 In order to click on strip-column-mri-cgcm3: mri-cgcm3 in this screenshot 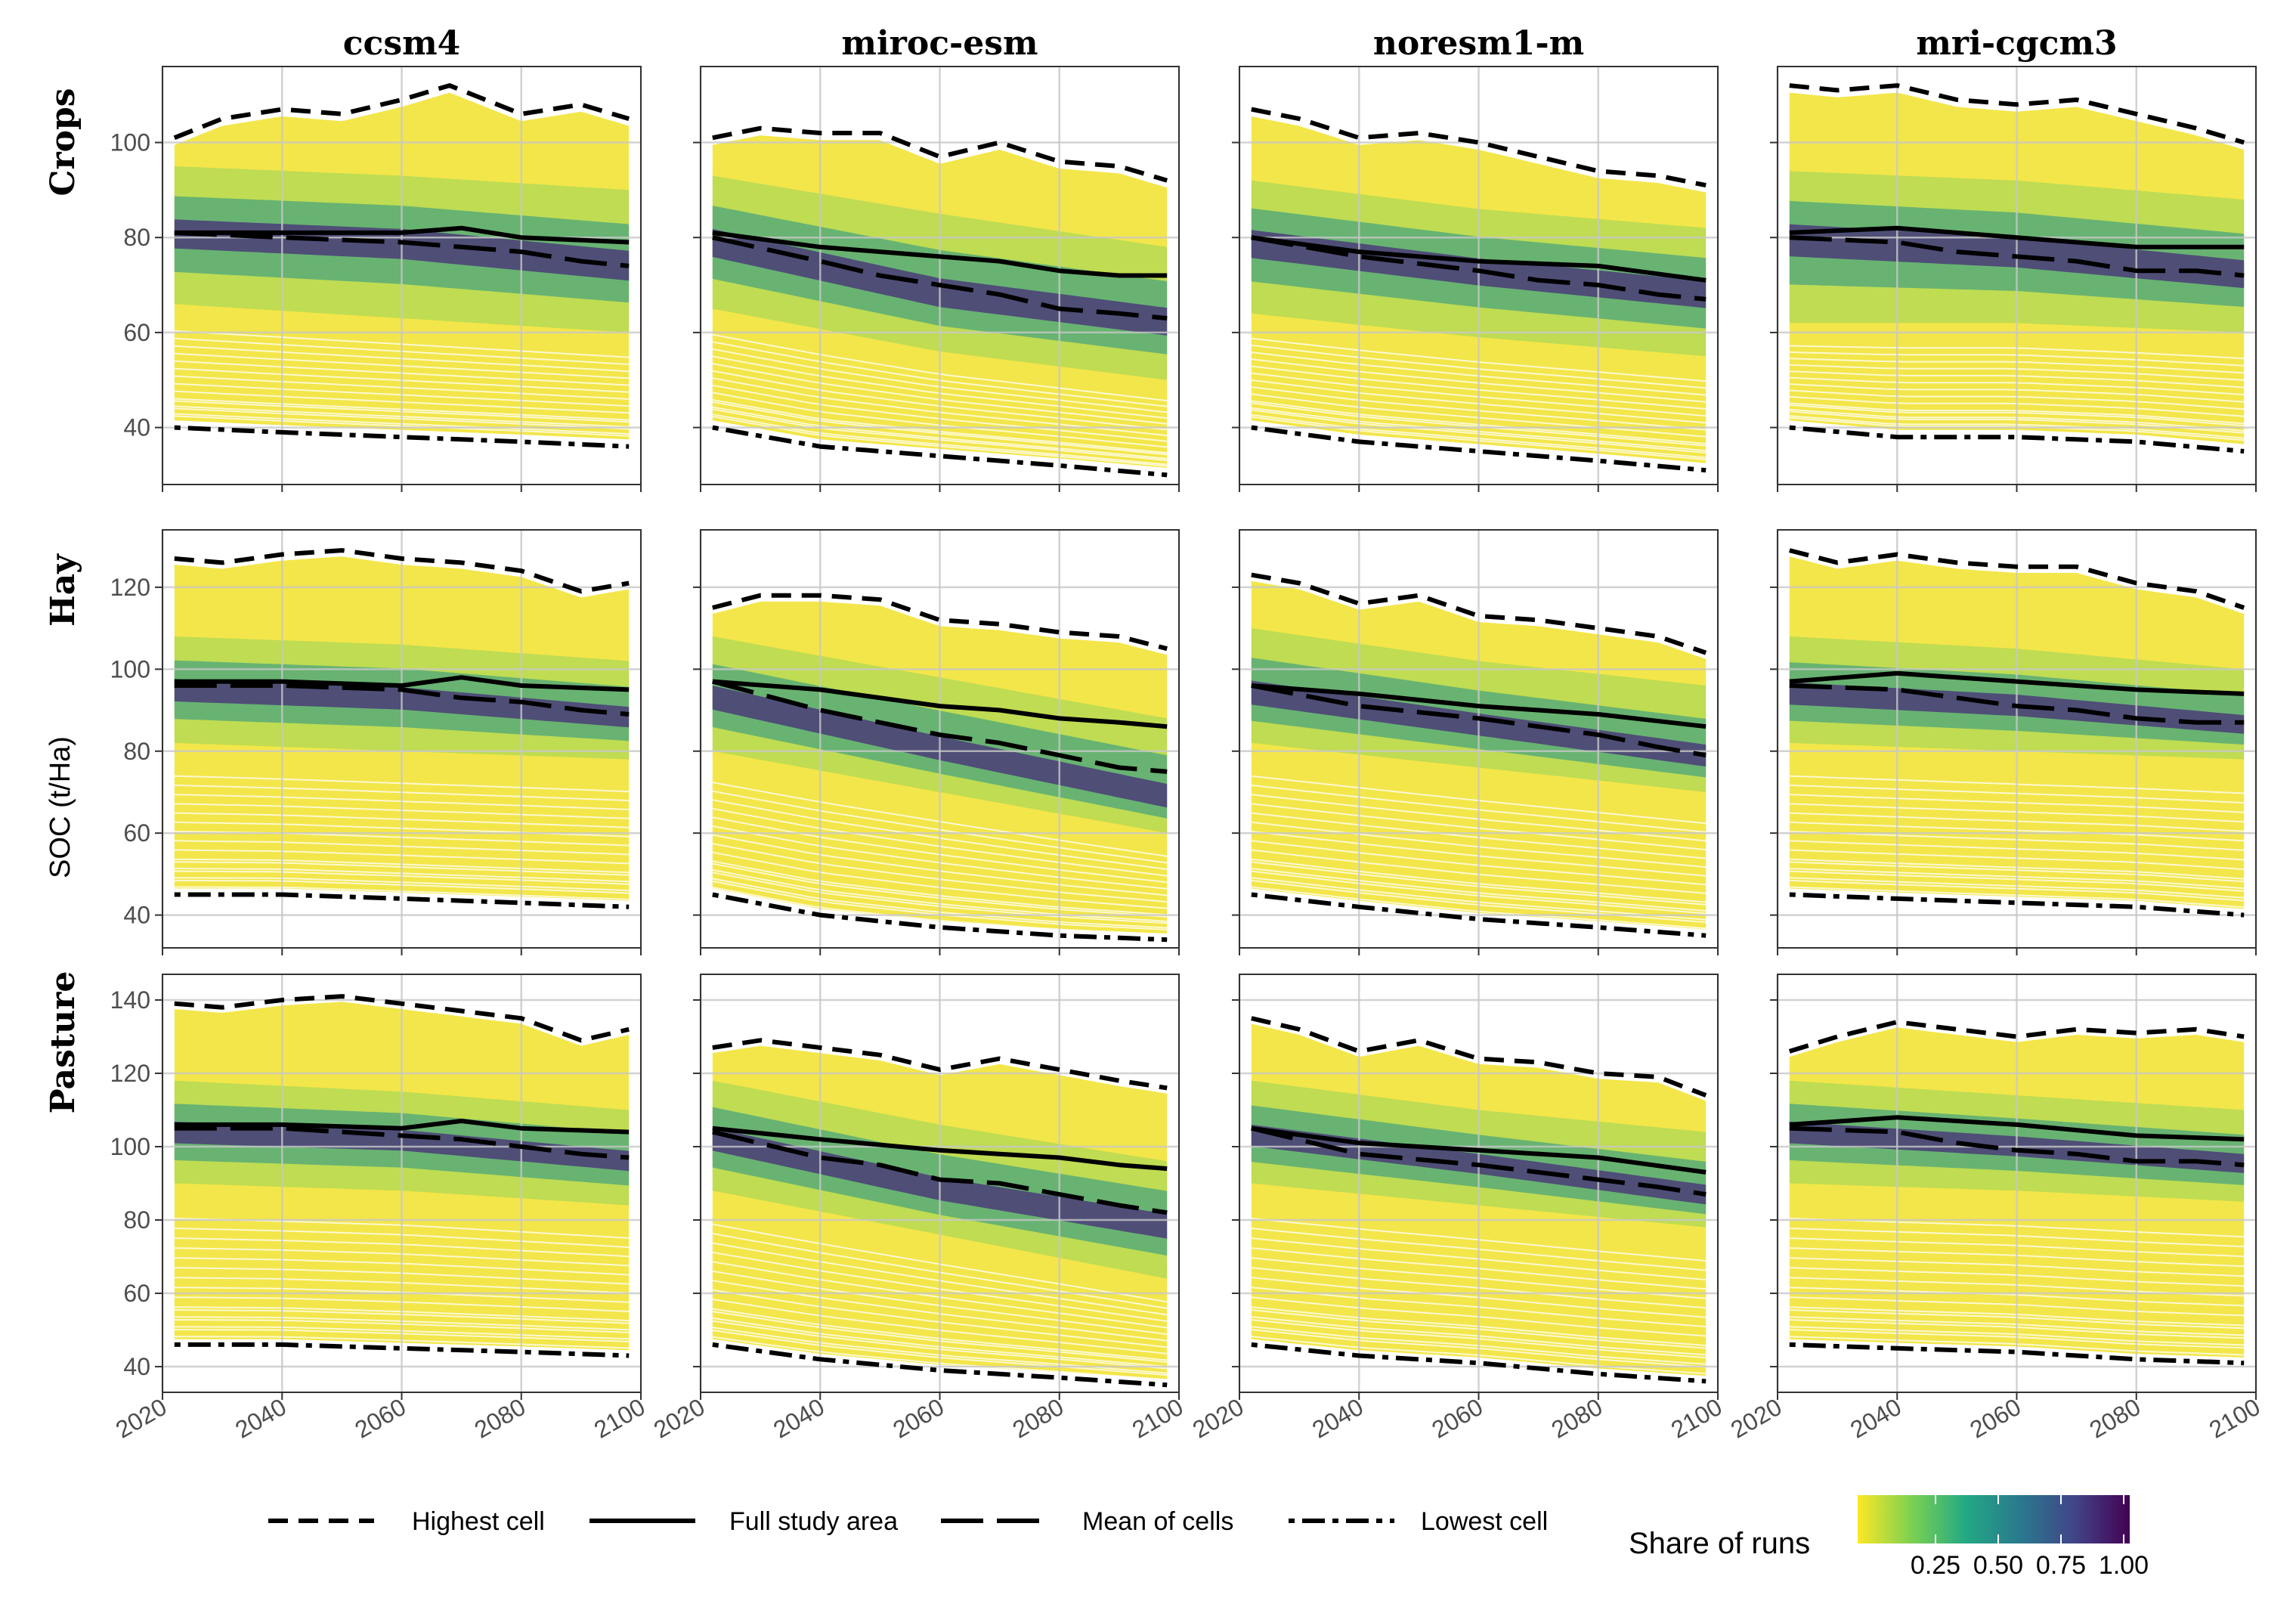, I will do `click(2016, 43)`.